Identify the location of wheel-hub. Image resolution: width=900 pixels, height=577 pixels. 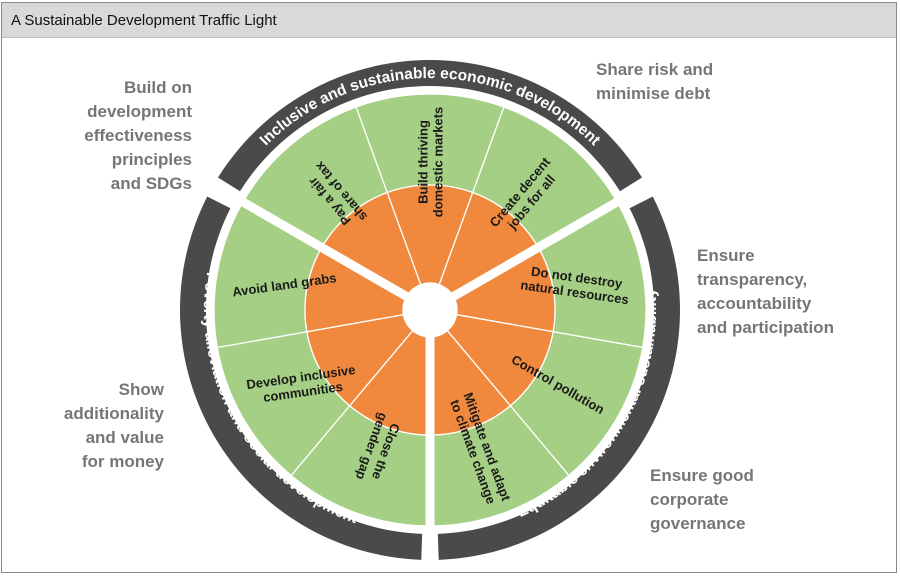
(430, 310).